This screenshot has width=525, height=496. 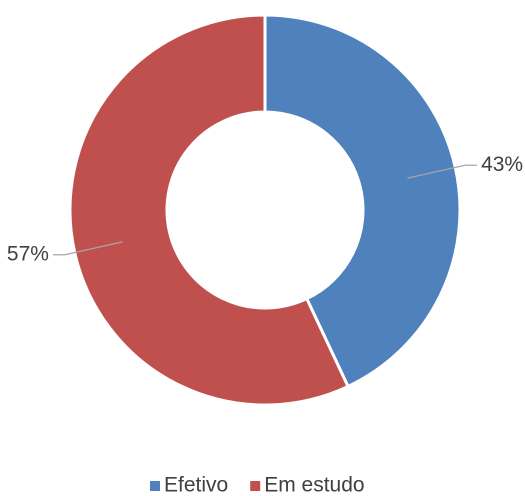 What do you see at coordinates (28, 253) in the screenshot?
I see `data-label: 57%` at bounding box center [28, 253].